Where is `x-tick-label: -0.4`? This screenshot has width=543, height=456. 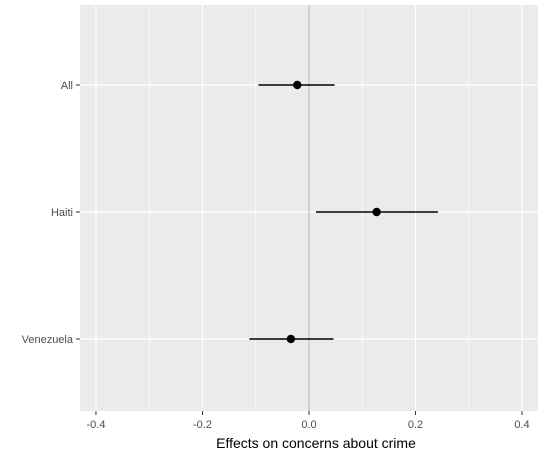
x-tick-label: -0.4 is located at coordinates (95, 425).